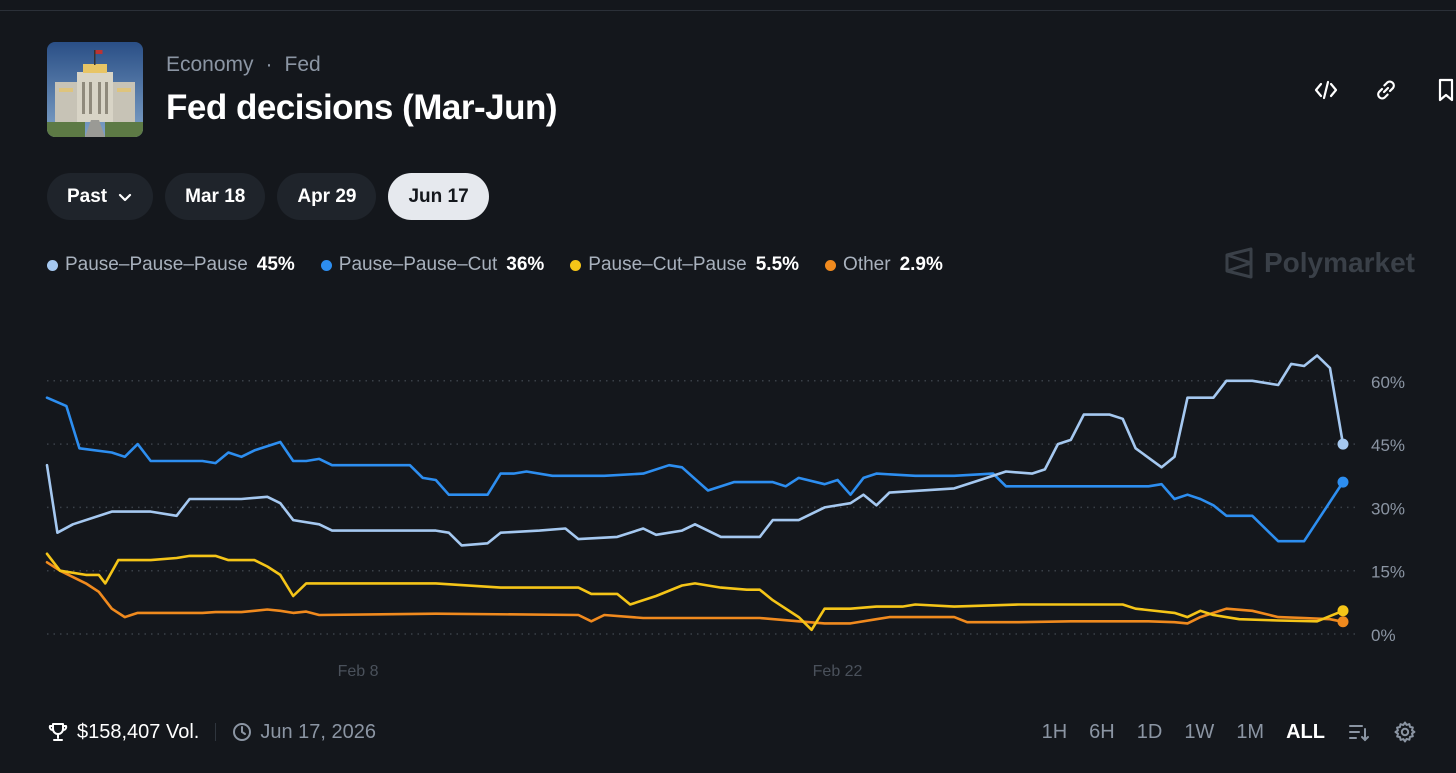  Describe the element at coordinates (275, 264) in the screenshot. I see `legend-value: 45%` at that location.